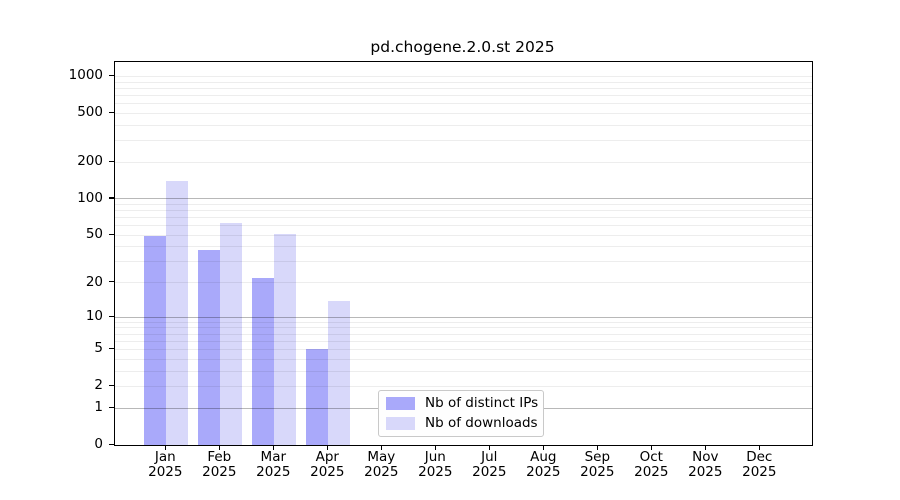 The image size is (900, 500). I want to click on x-tick-label-jun: Jun 2025, so click(435, 464).